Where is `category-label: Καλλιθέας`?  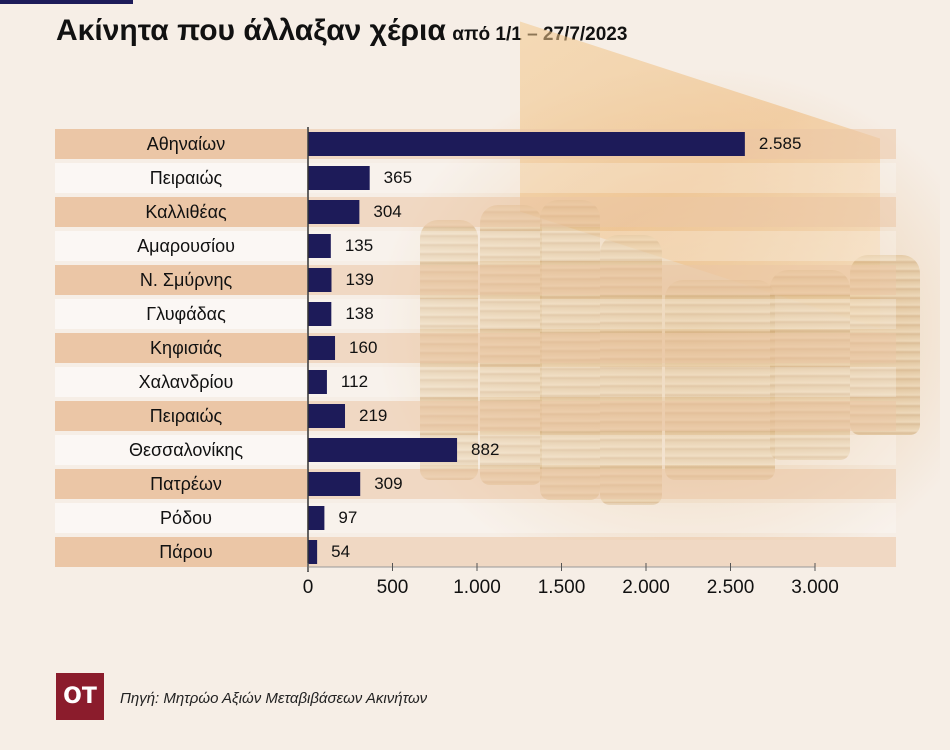
category-label: Καλλιθέας is located at coordinates (186, 212).